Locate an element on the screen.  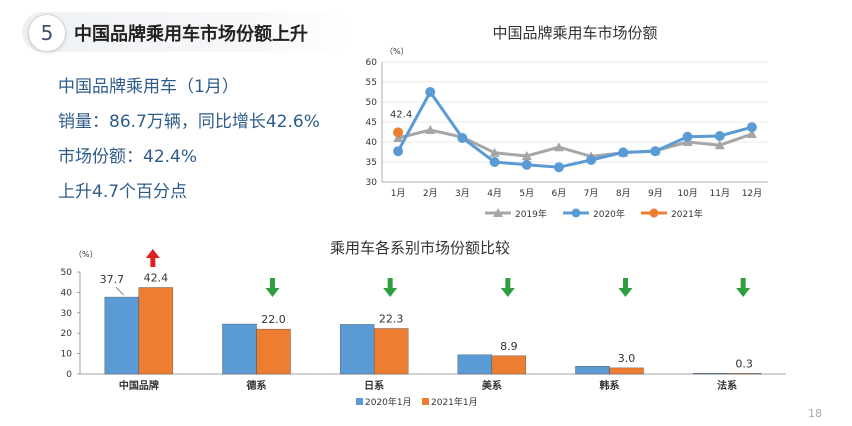
bar-legend-swatch is located at coordinates (425, 401).